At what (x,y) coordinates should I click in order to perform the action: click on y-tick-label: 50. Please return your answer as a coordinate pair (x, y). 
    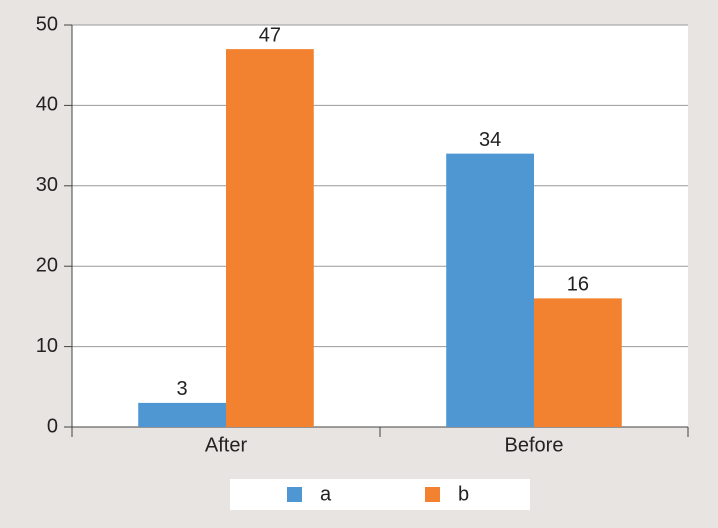
    Looking at the image, I should click on (47, 24).